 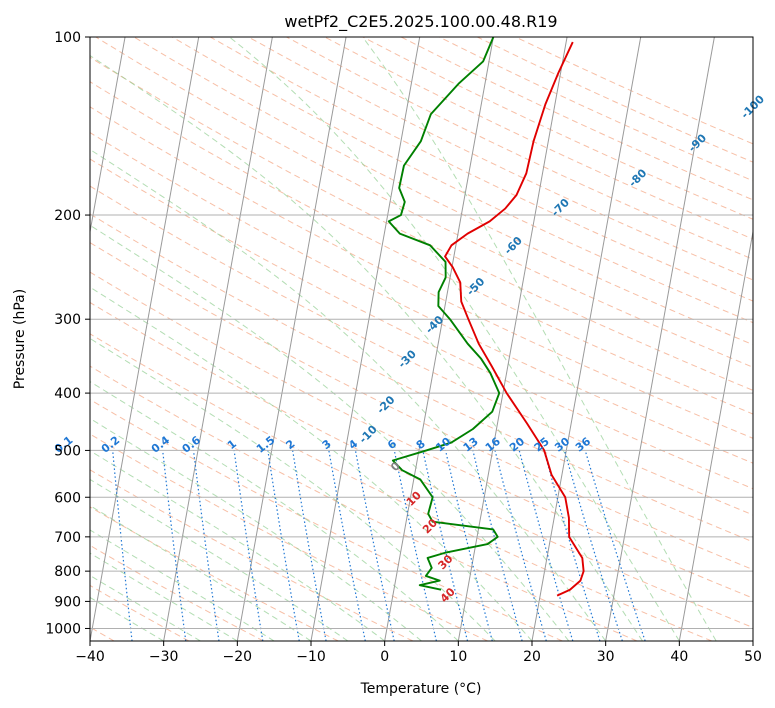 What do you see at coordinates (67, 333) in the screenshot?
I see `y-axis: 100 200 300 400 500 600 700 800 900 1000` at bounding box center [67, 333].